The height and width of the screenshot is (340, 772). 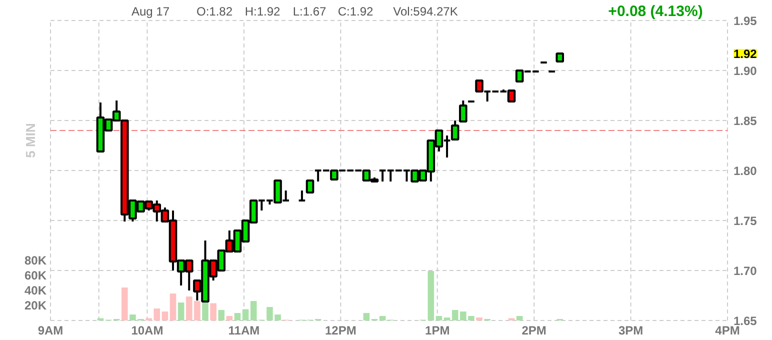 I want to click on y2-tick-label: 20K, so click(x=35, y=305).